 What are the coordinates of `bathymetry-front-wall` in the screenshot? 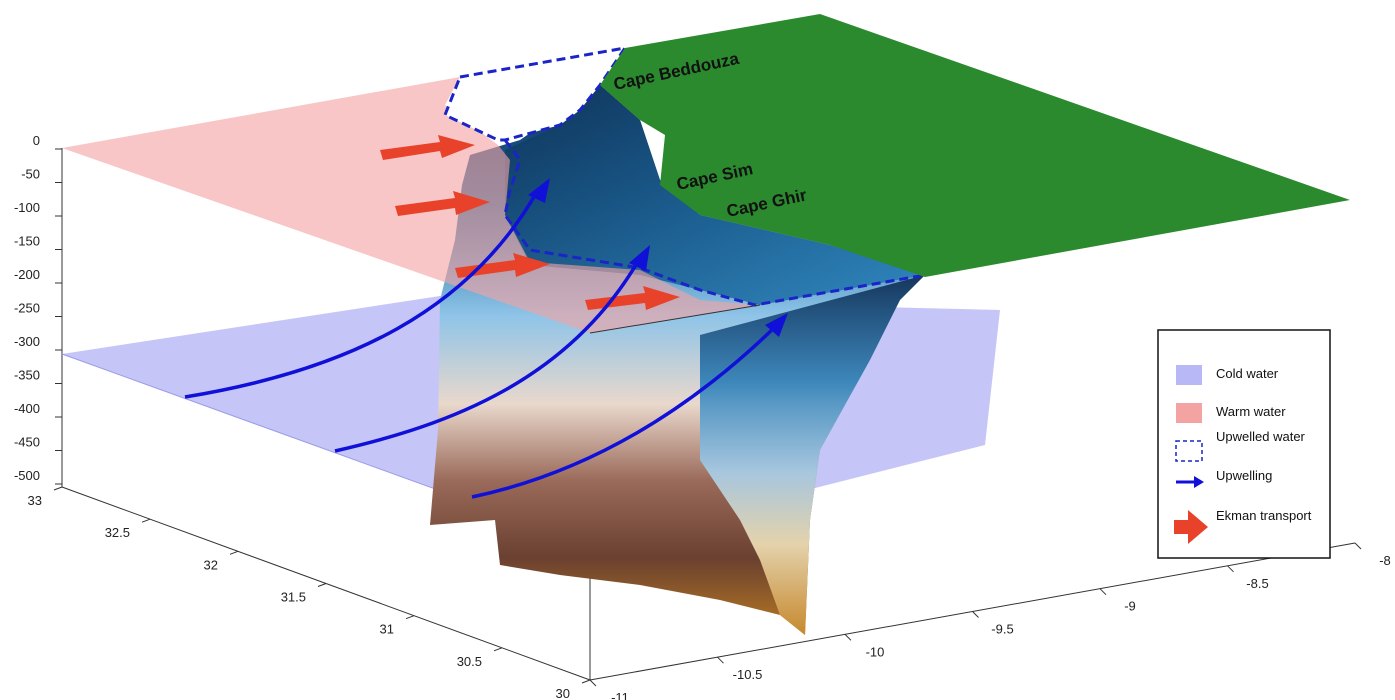 It's located at (812, 455).